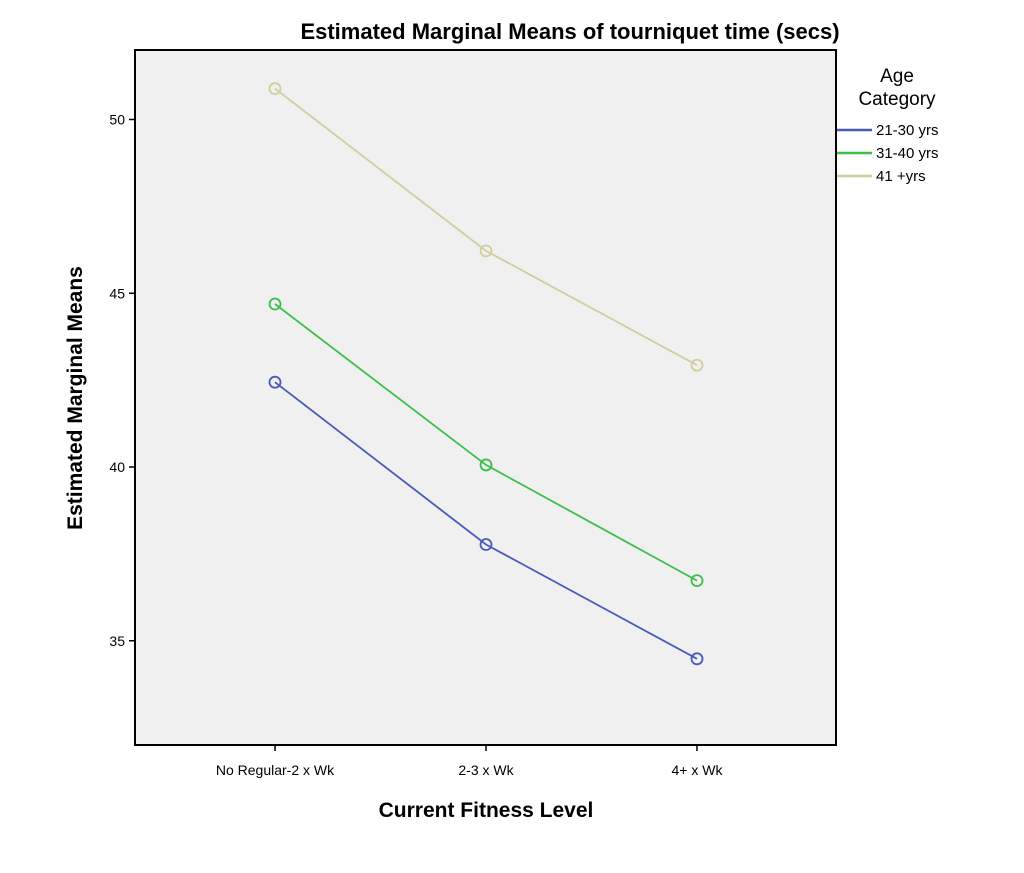 This screenshot has height=873, width=1024. Describe the element at coordinates (117, 641) in the screenshot. I see `y-tick-label: 35` at that location.